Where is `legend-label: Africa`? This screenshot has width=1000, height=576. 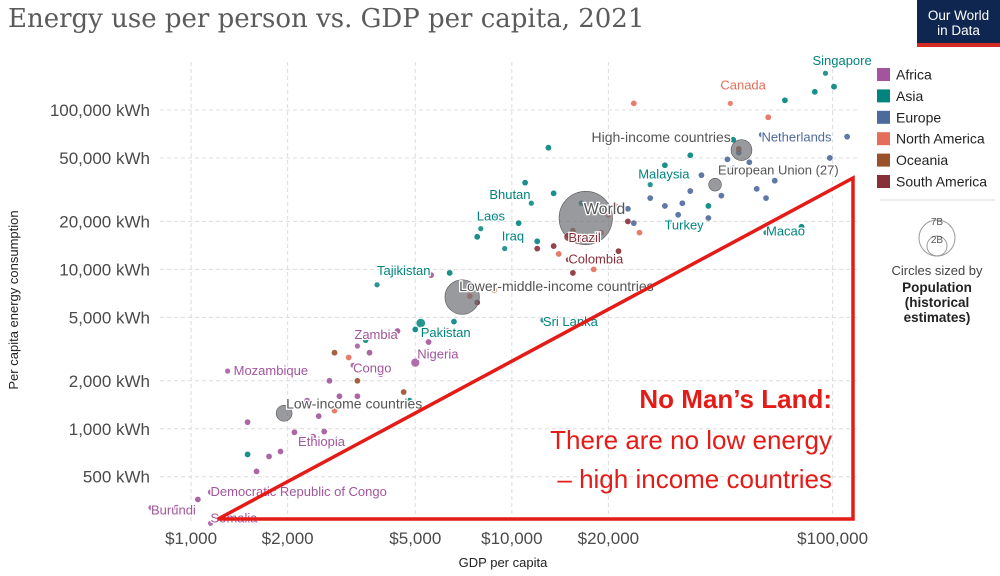 legend-label: Africa is located at coordinates (914, 75).